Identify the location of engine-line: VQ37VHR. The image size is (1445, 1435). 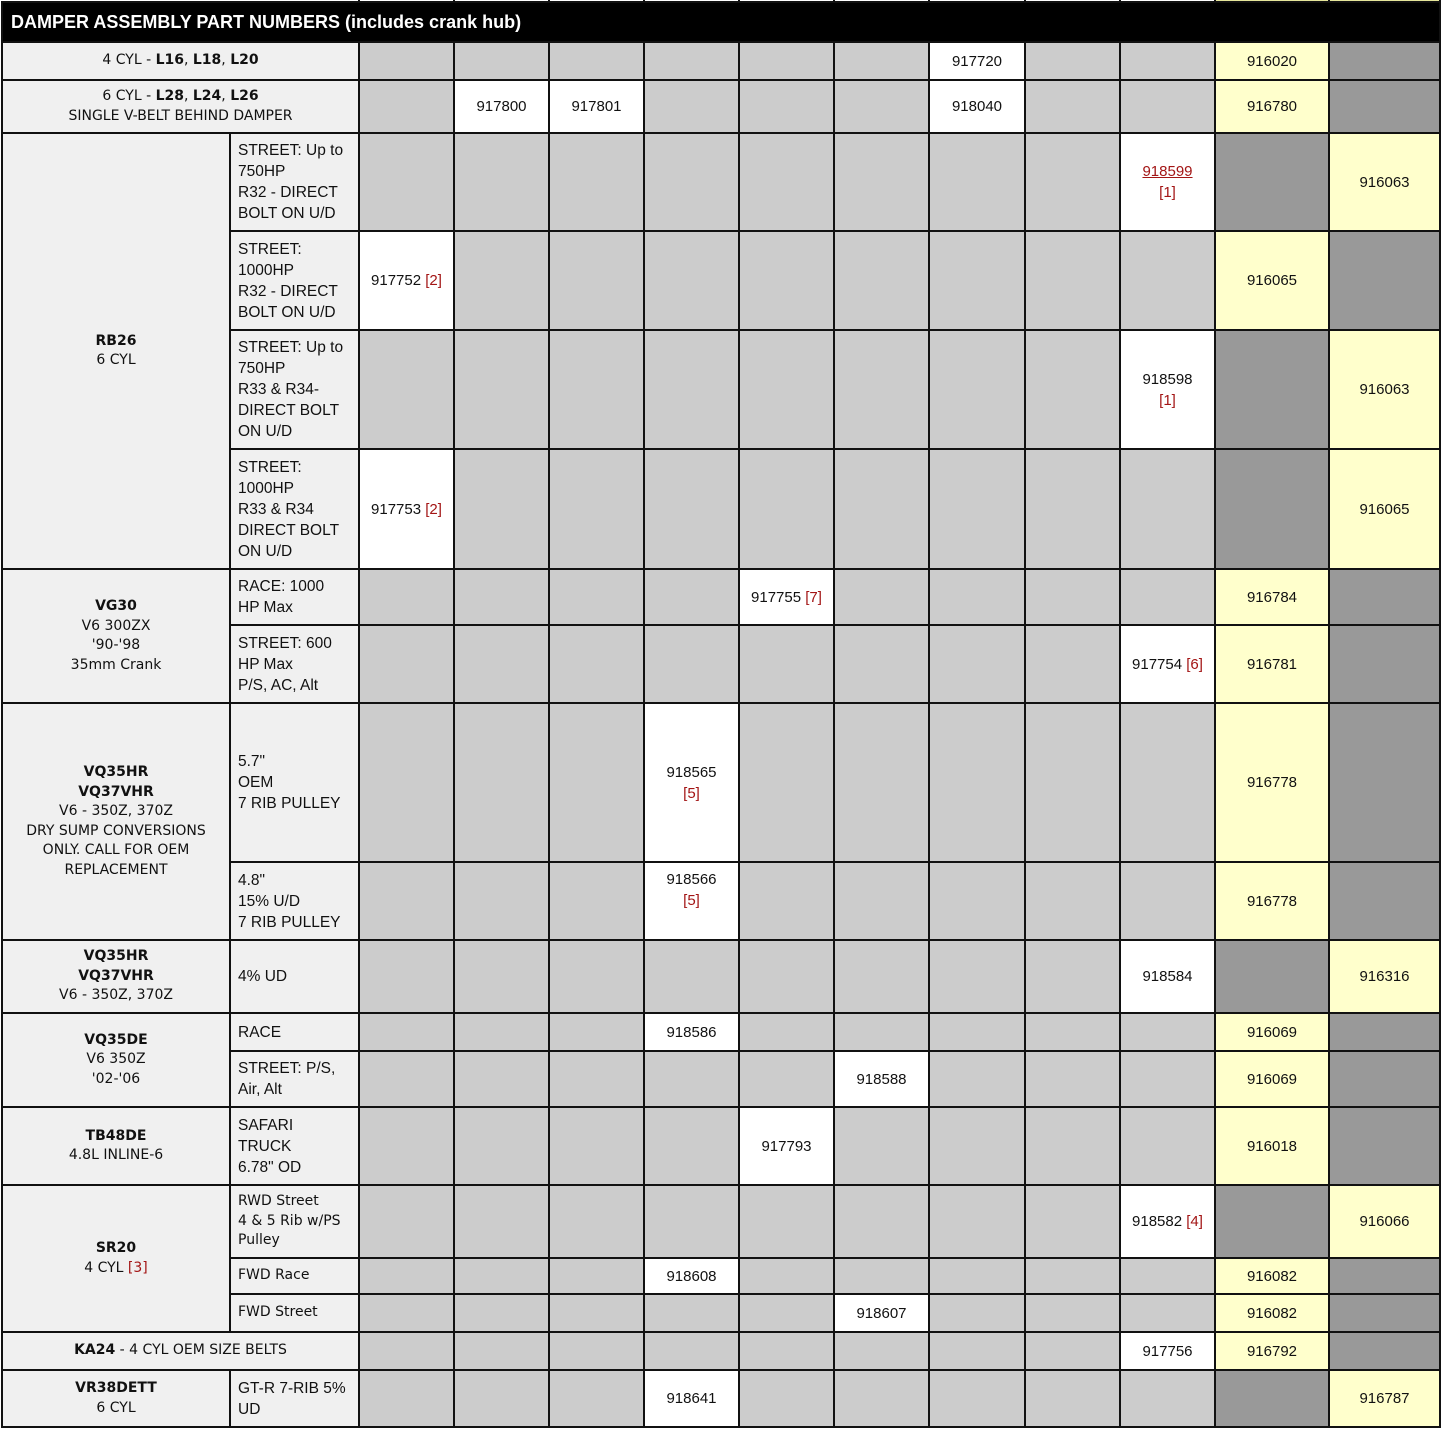
(116, 977).